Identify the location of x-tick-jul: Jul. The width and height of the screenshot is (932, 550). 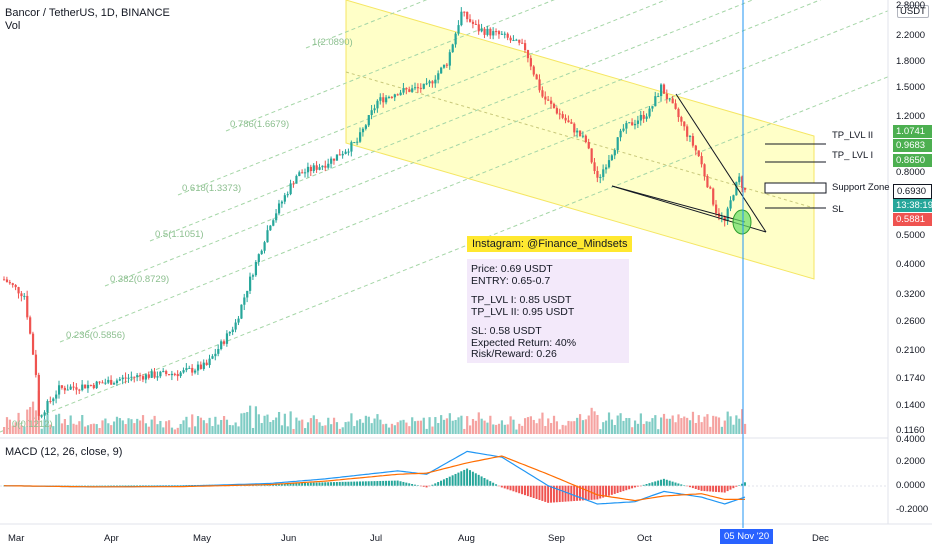
(376, 538).